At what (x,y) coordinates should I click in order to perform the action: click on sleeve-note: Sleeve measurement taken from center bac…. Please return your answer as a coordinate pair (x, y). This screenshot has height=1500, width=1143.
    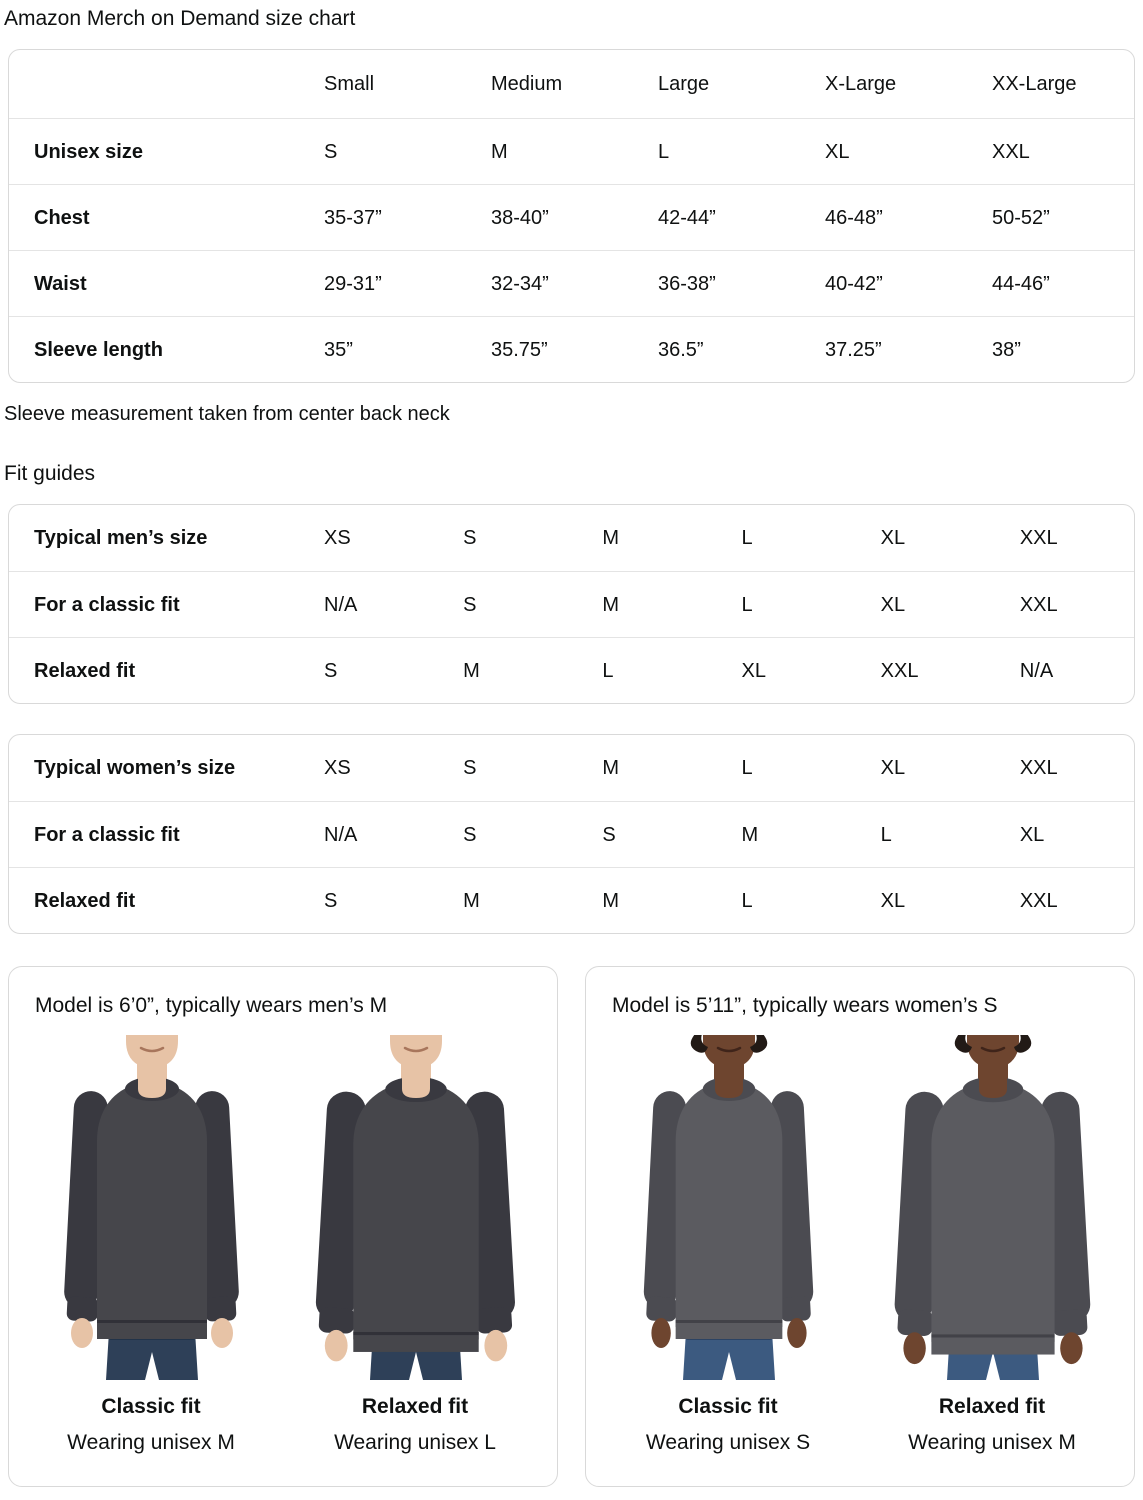
    Looking at the image, I should click on (227, 414).